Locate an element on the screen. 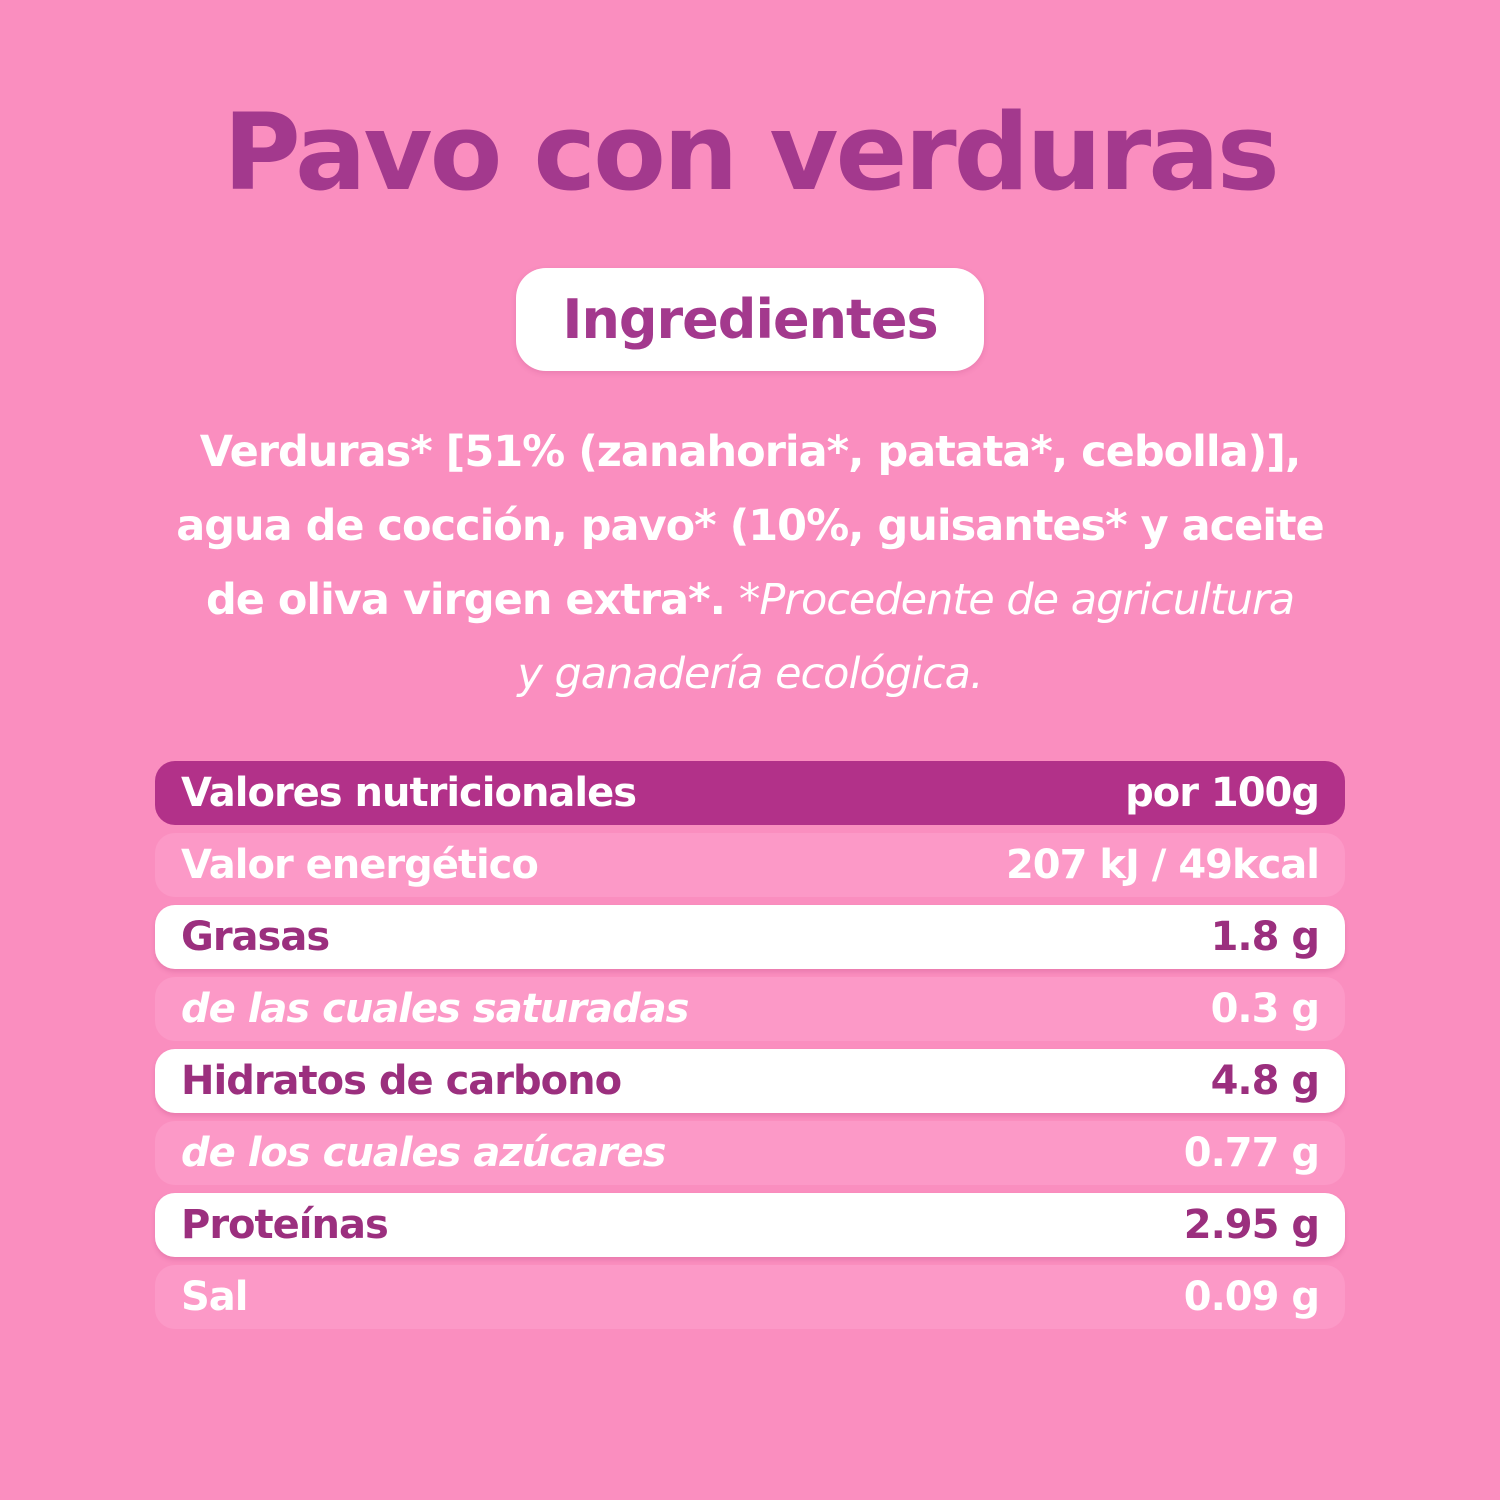 The height and width of the screenshot is (1500, 1500). nutrition-table-header: Valores nutricionales por 100g is located at coordinates (750, 793).